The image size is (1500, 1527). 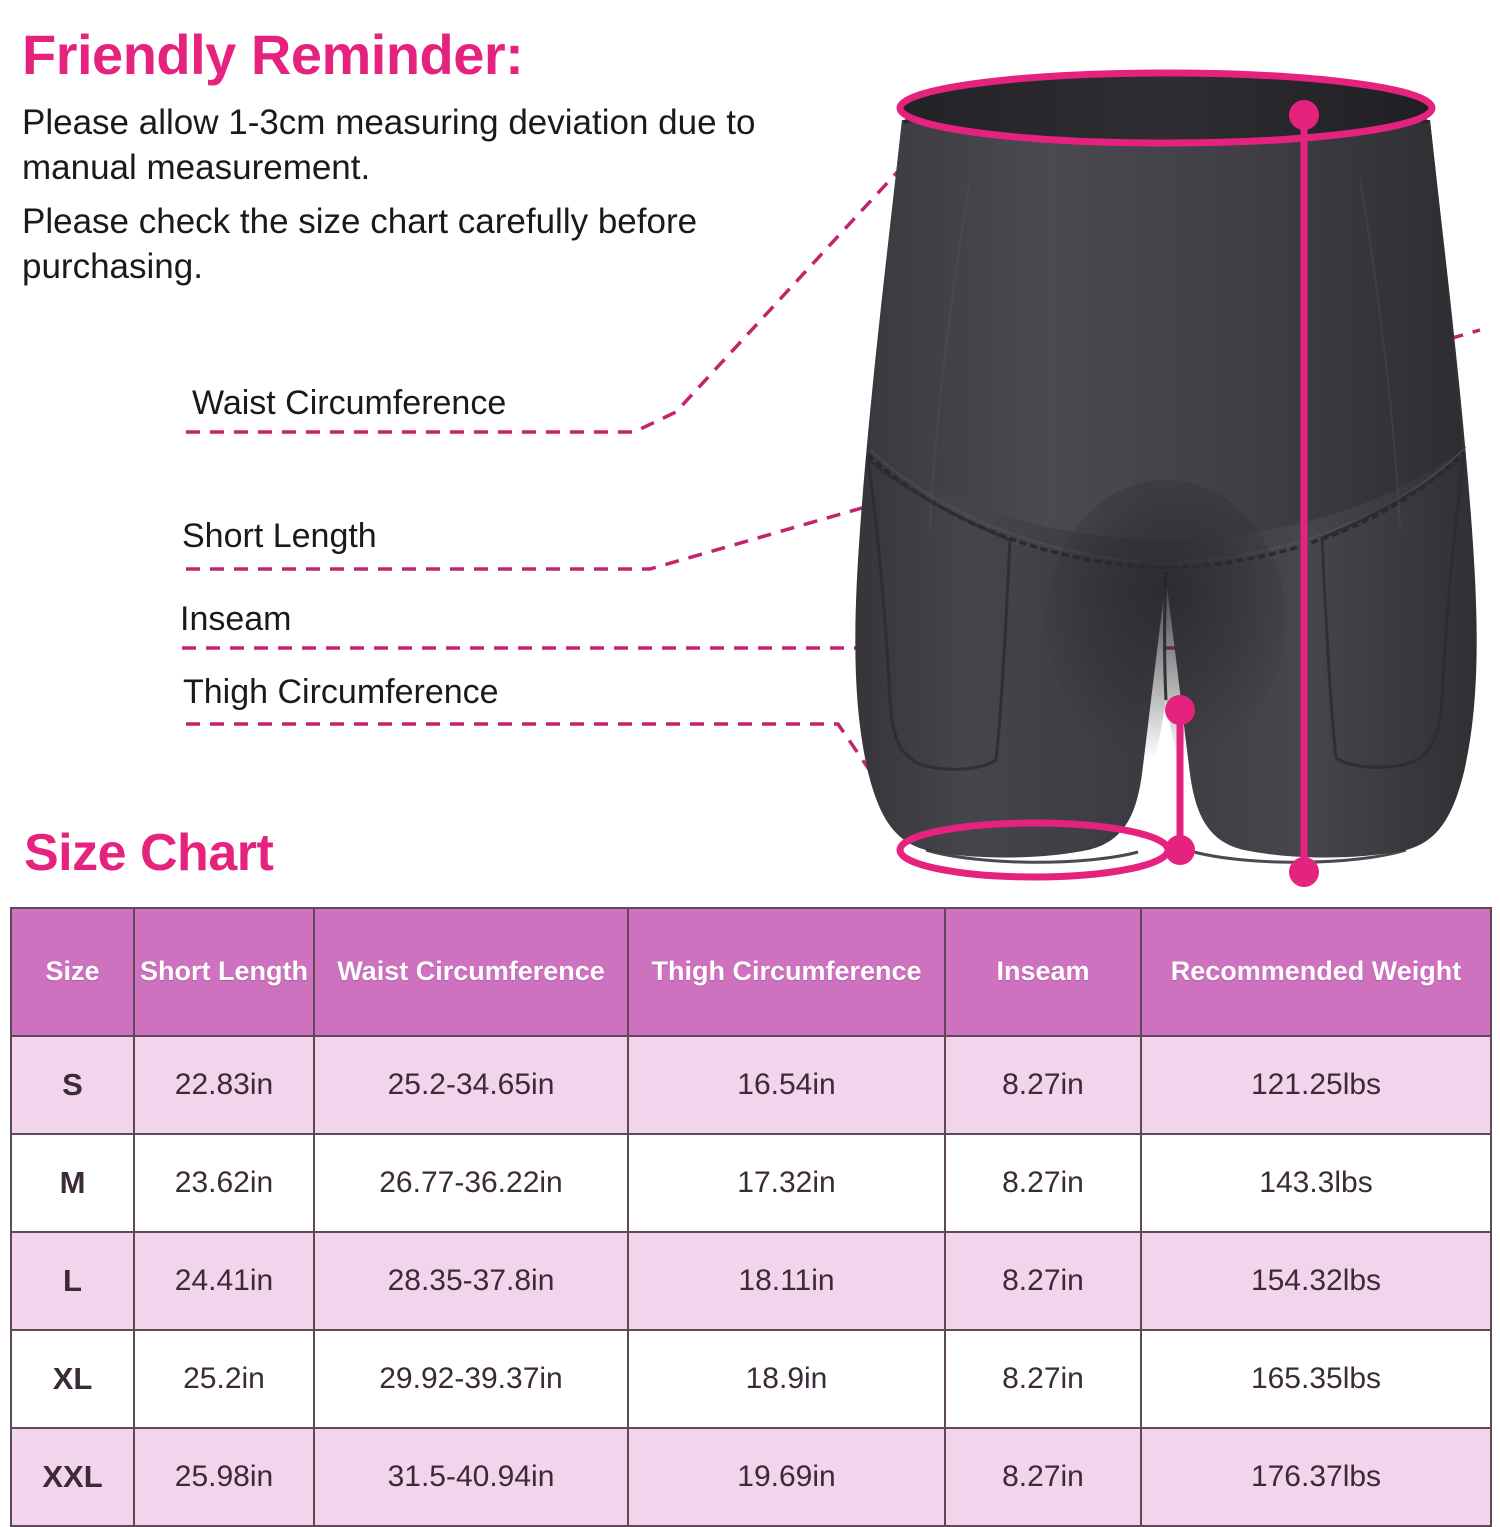 I want to click on reminder-title: Friendly Reminder:, so click(x=273, y=54).